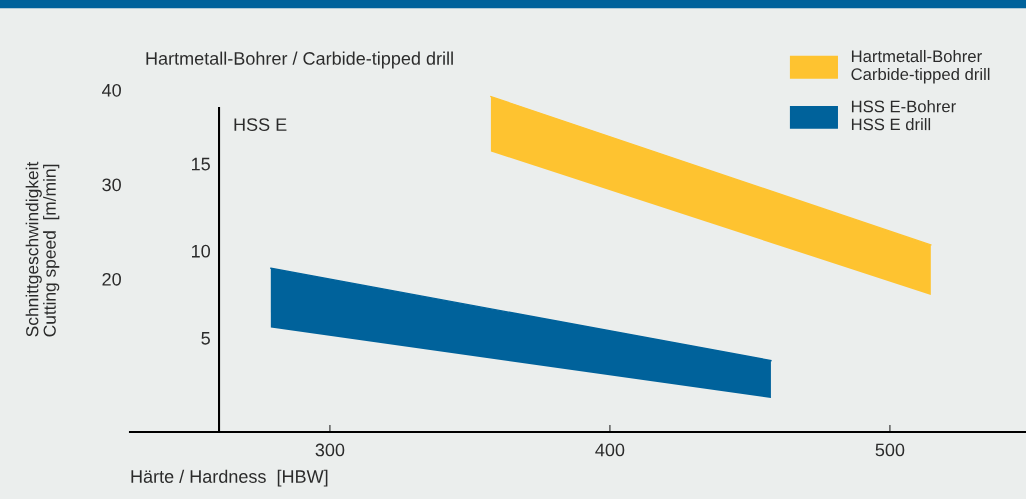 The width and height of the screenshot is (1026, 499). I want to click on x-tick-label: 500, so click(890, 450).